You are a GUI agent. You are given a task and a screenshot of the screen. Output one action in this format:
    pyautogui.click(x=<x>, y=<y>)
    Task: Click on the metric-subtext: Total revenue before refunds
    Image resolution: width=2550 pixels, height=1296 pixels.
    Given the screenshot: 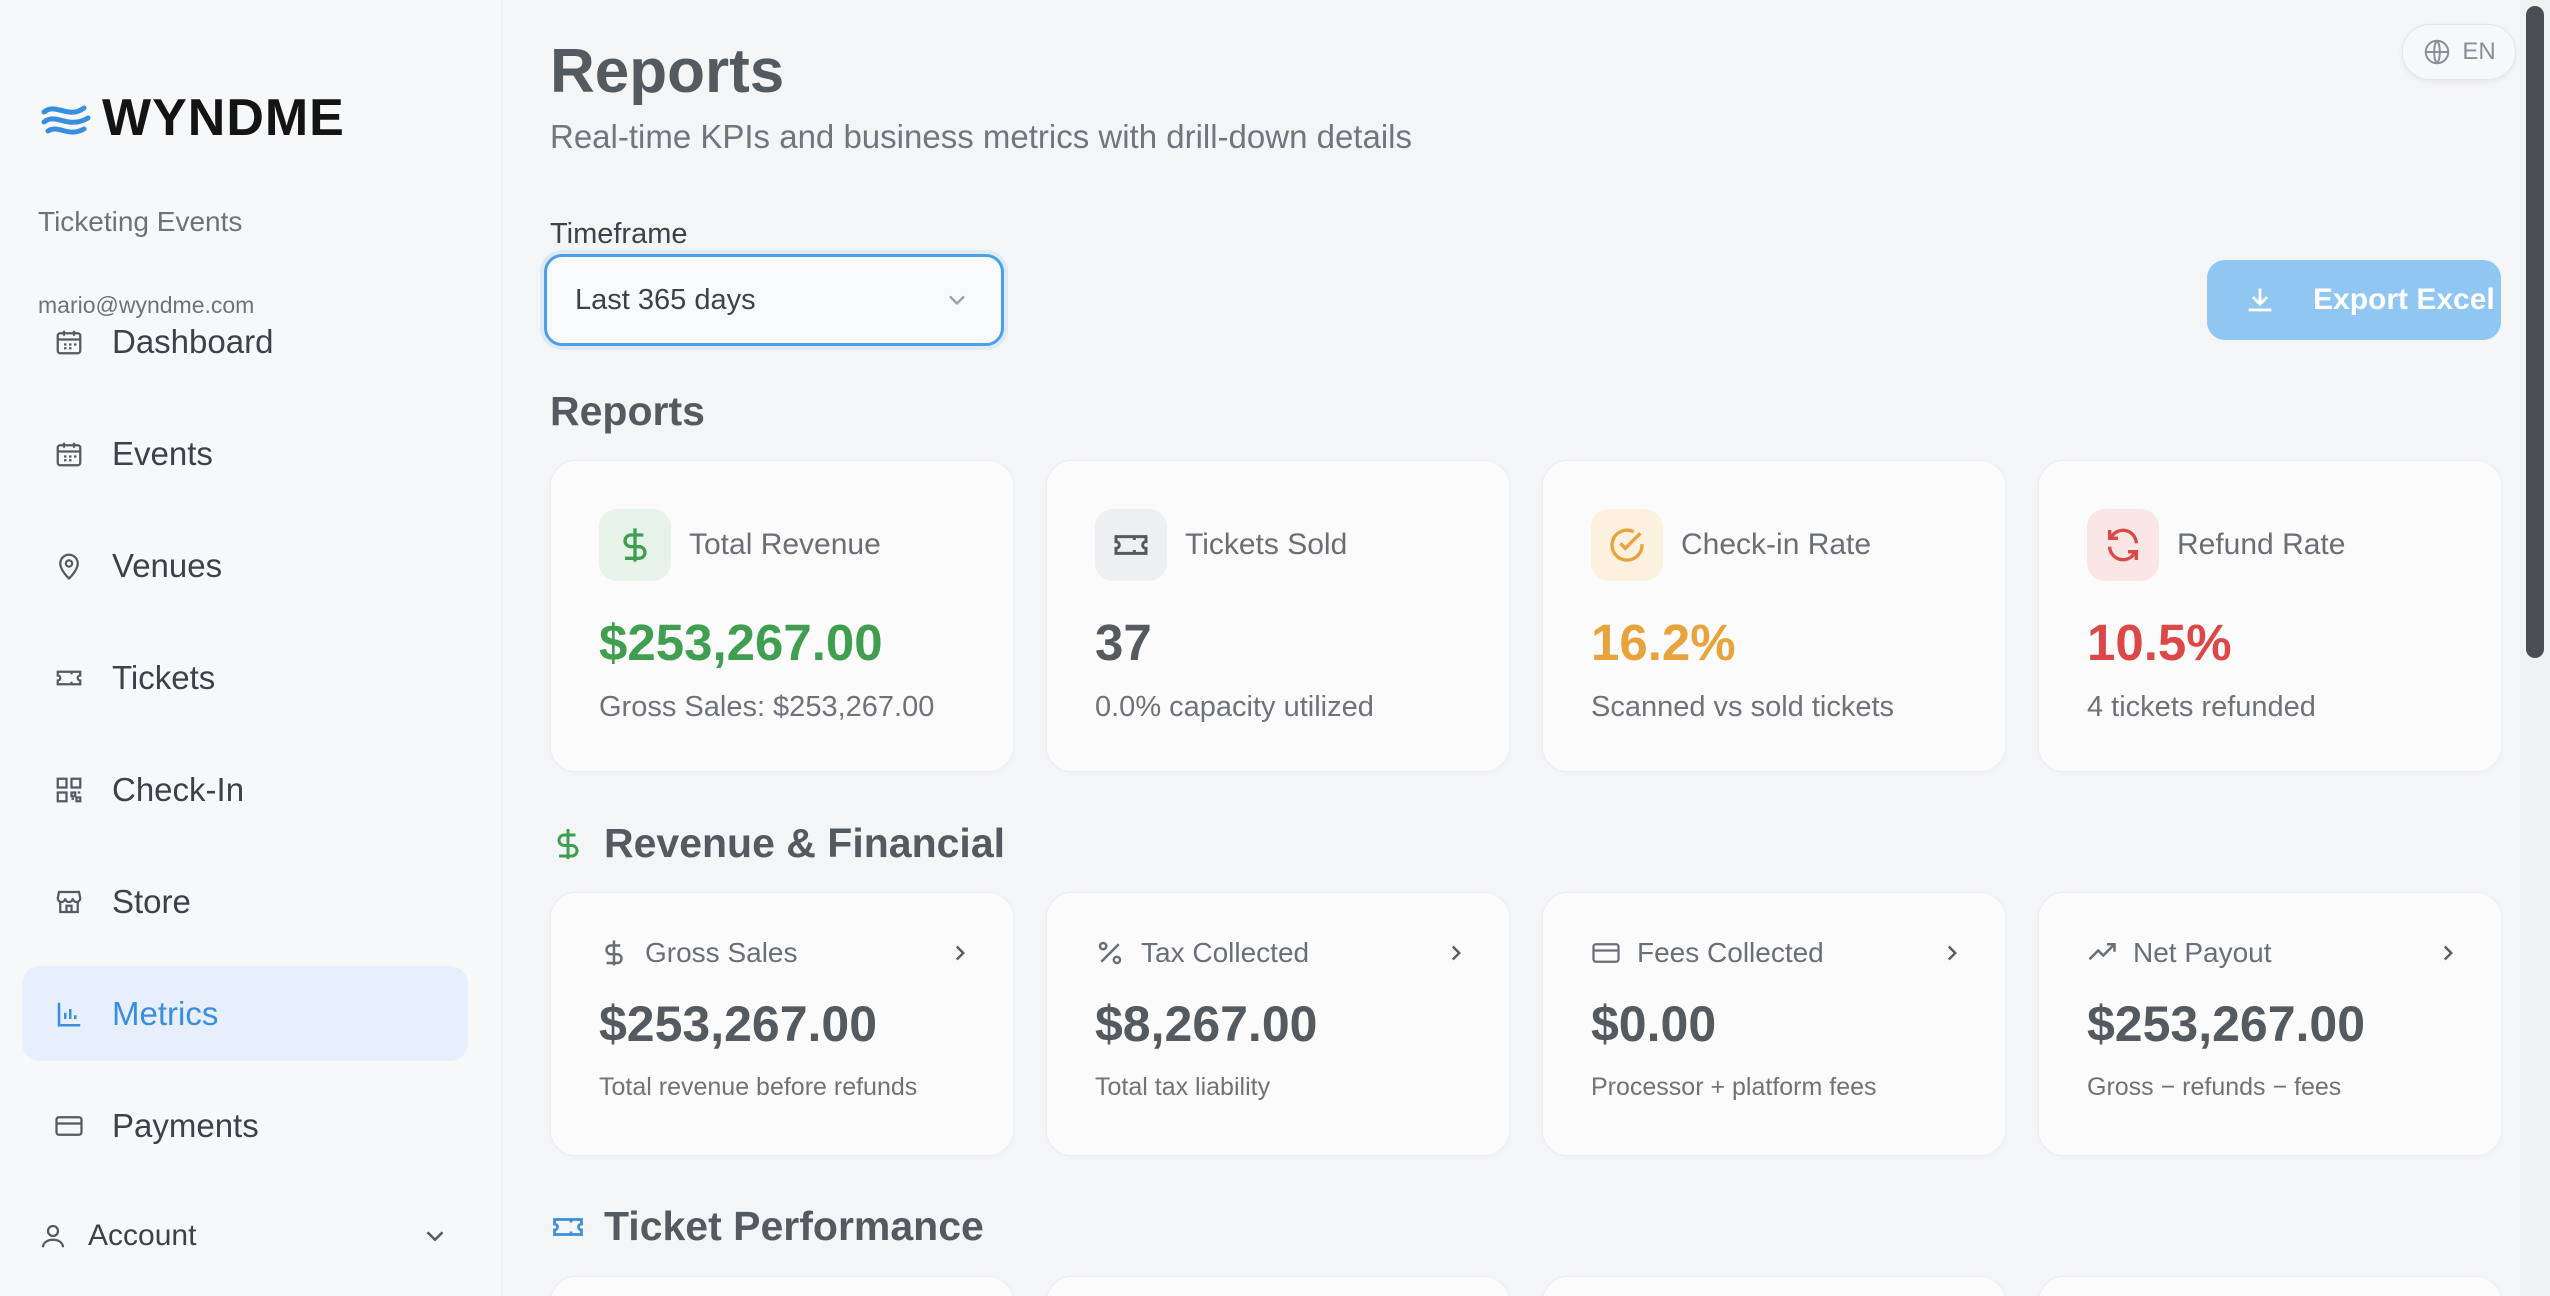 What is the action you would take?
    pyautogui.click(x=758, y=1087)
    